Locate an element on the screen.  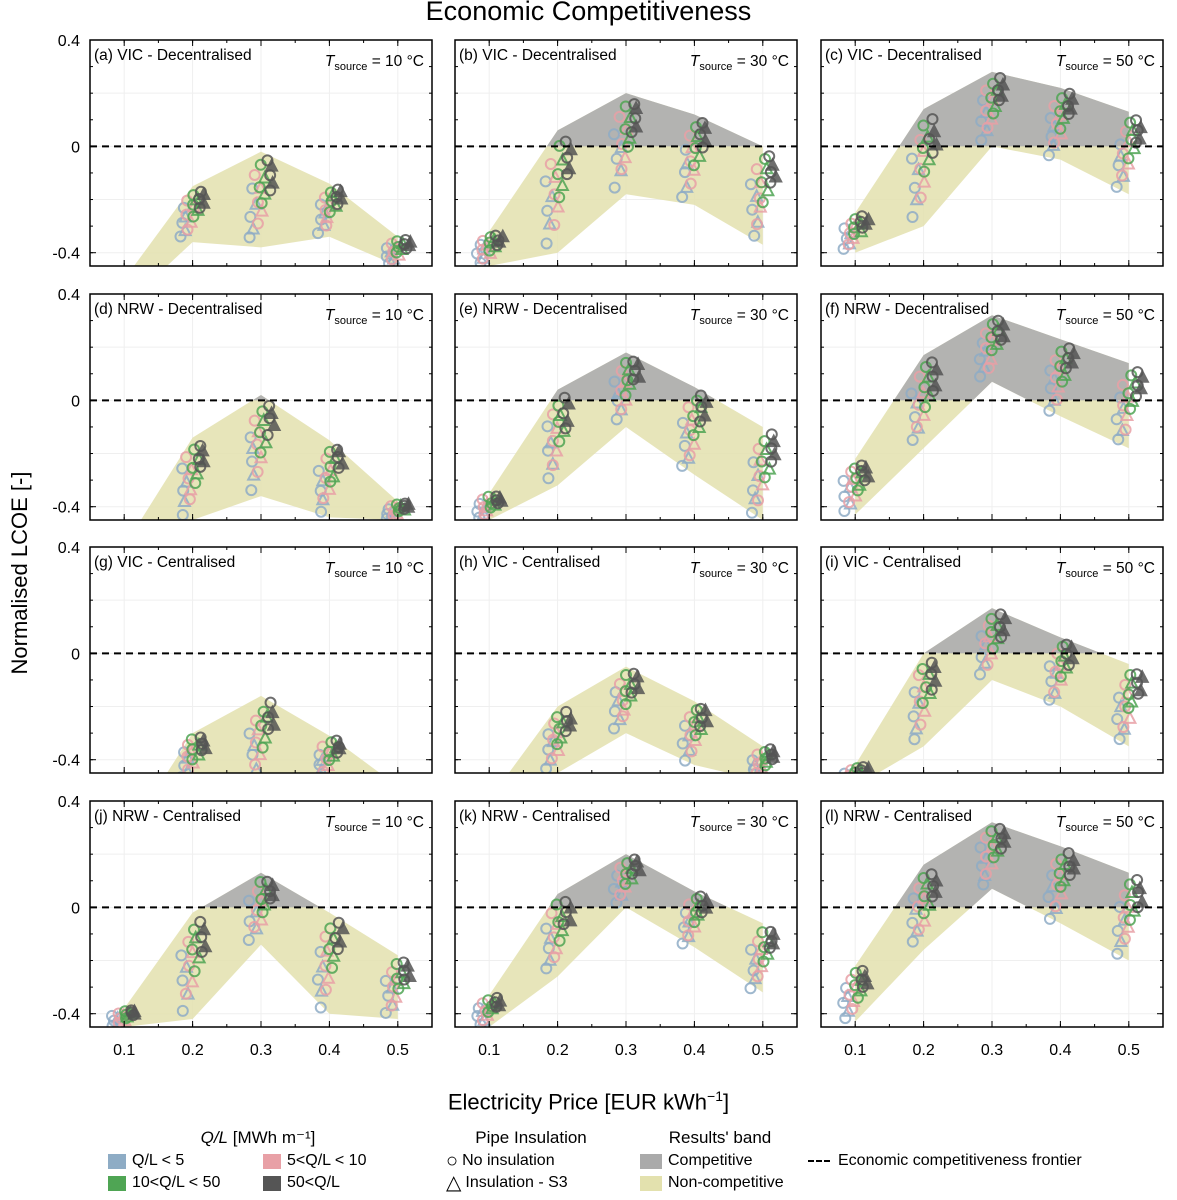
legend-pipe-item: ○ No insulation is located at coordinates (531, 1161).